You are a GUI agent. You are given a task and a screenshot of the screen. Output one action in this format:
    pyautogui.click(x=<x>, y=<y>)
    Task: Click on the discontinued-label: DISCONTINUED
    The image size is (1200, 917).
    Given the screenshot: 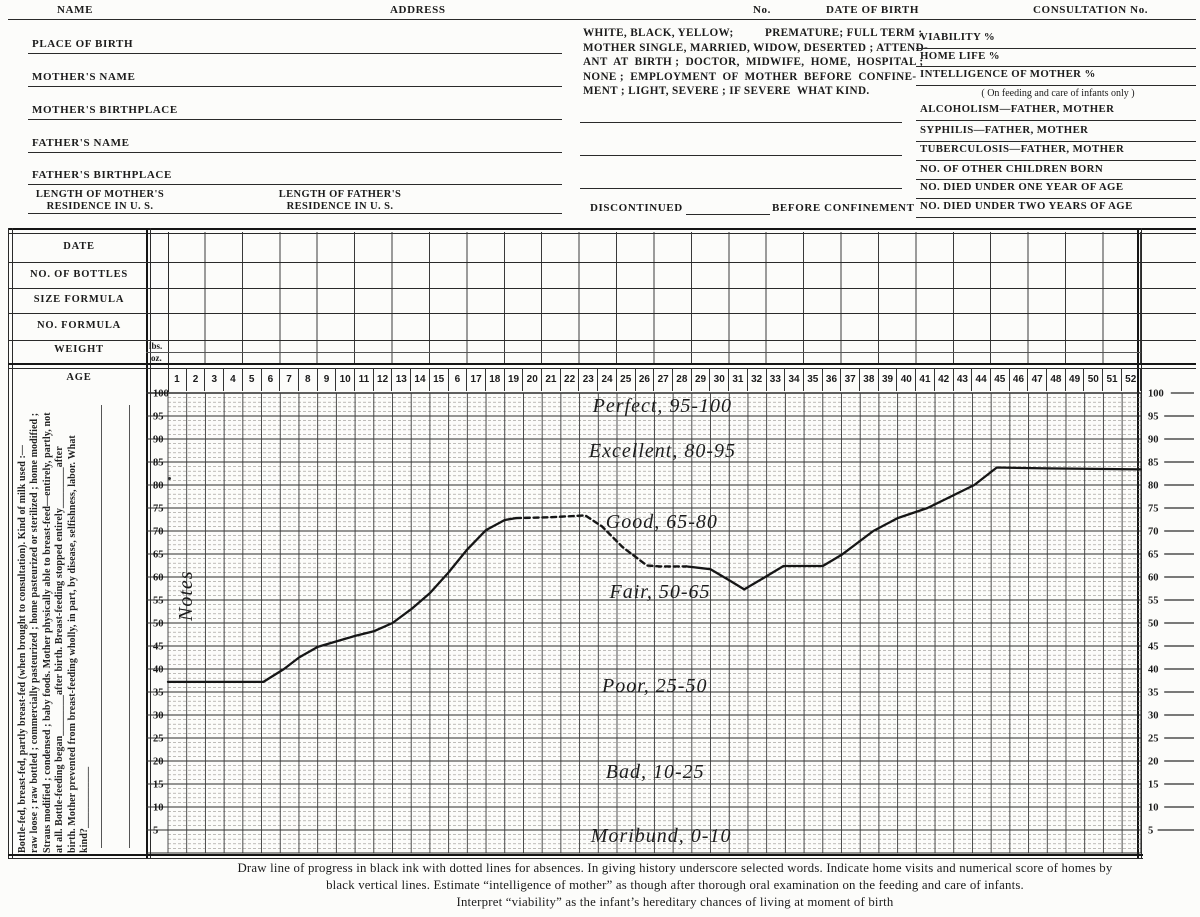 What is the action you would take?
    pyautogui.click(x=636, y=208)
    